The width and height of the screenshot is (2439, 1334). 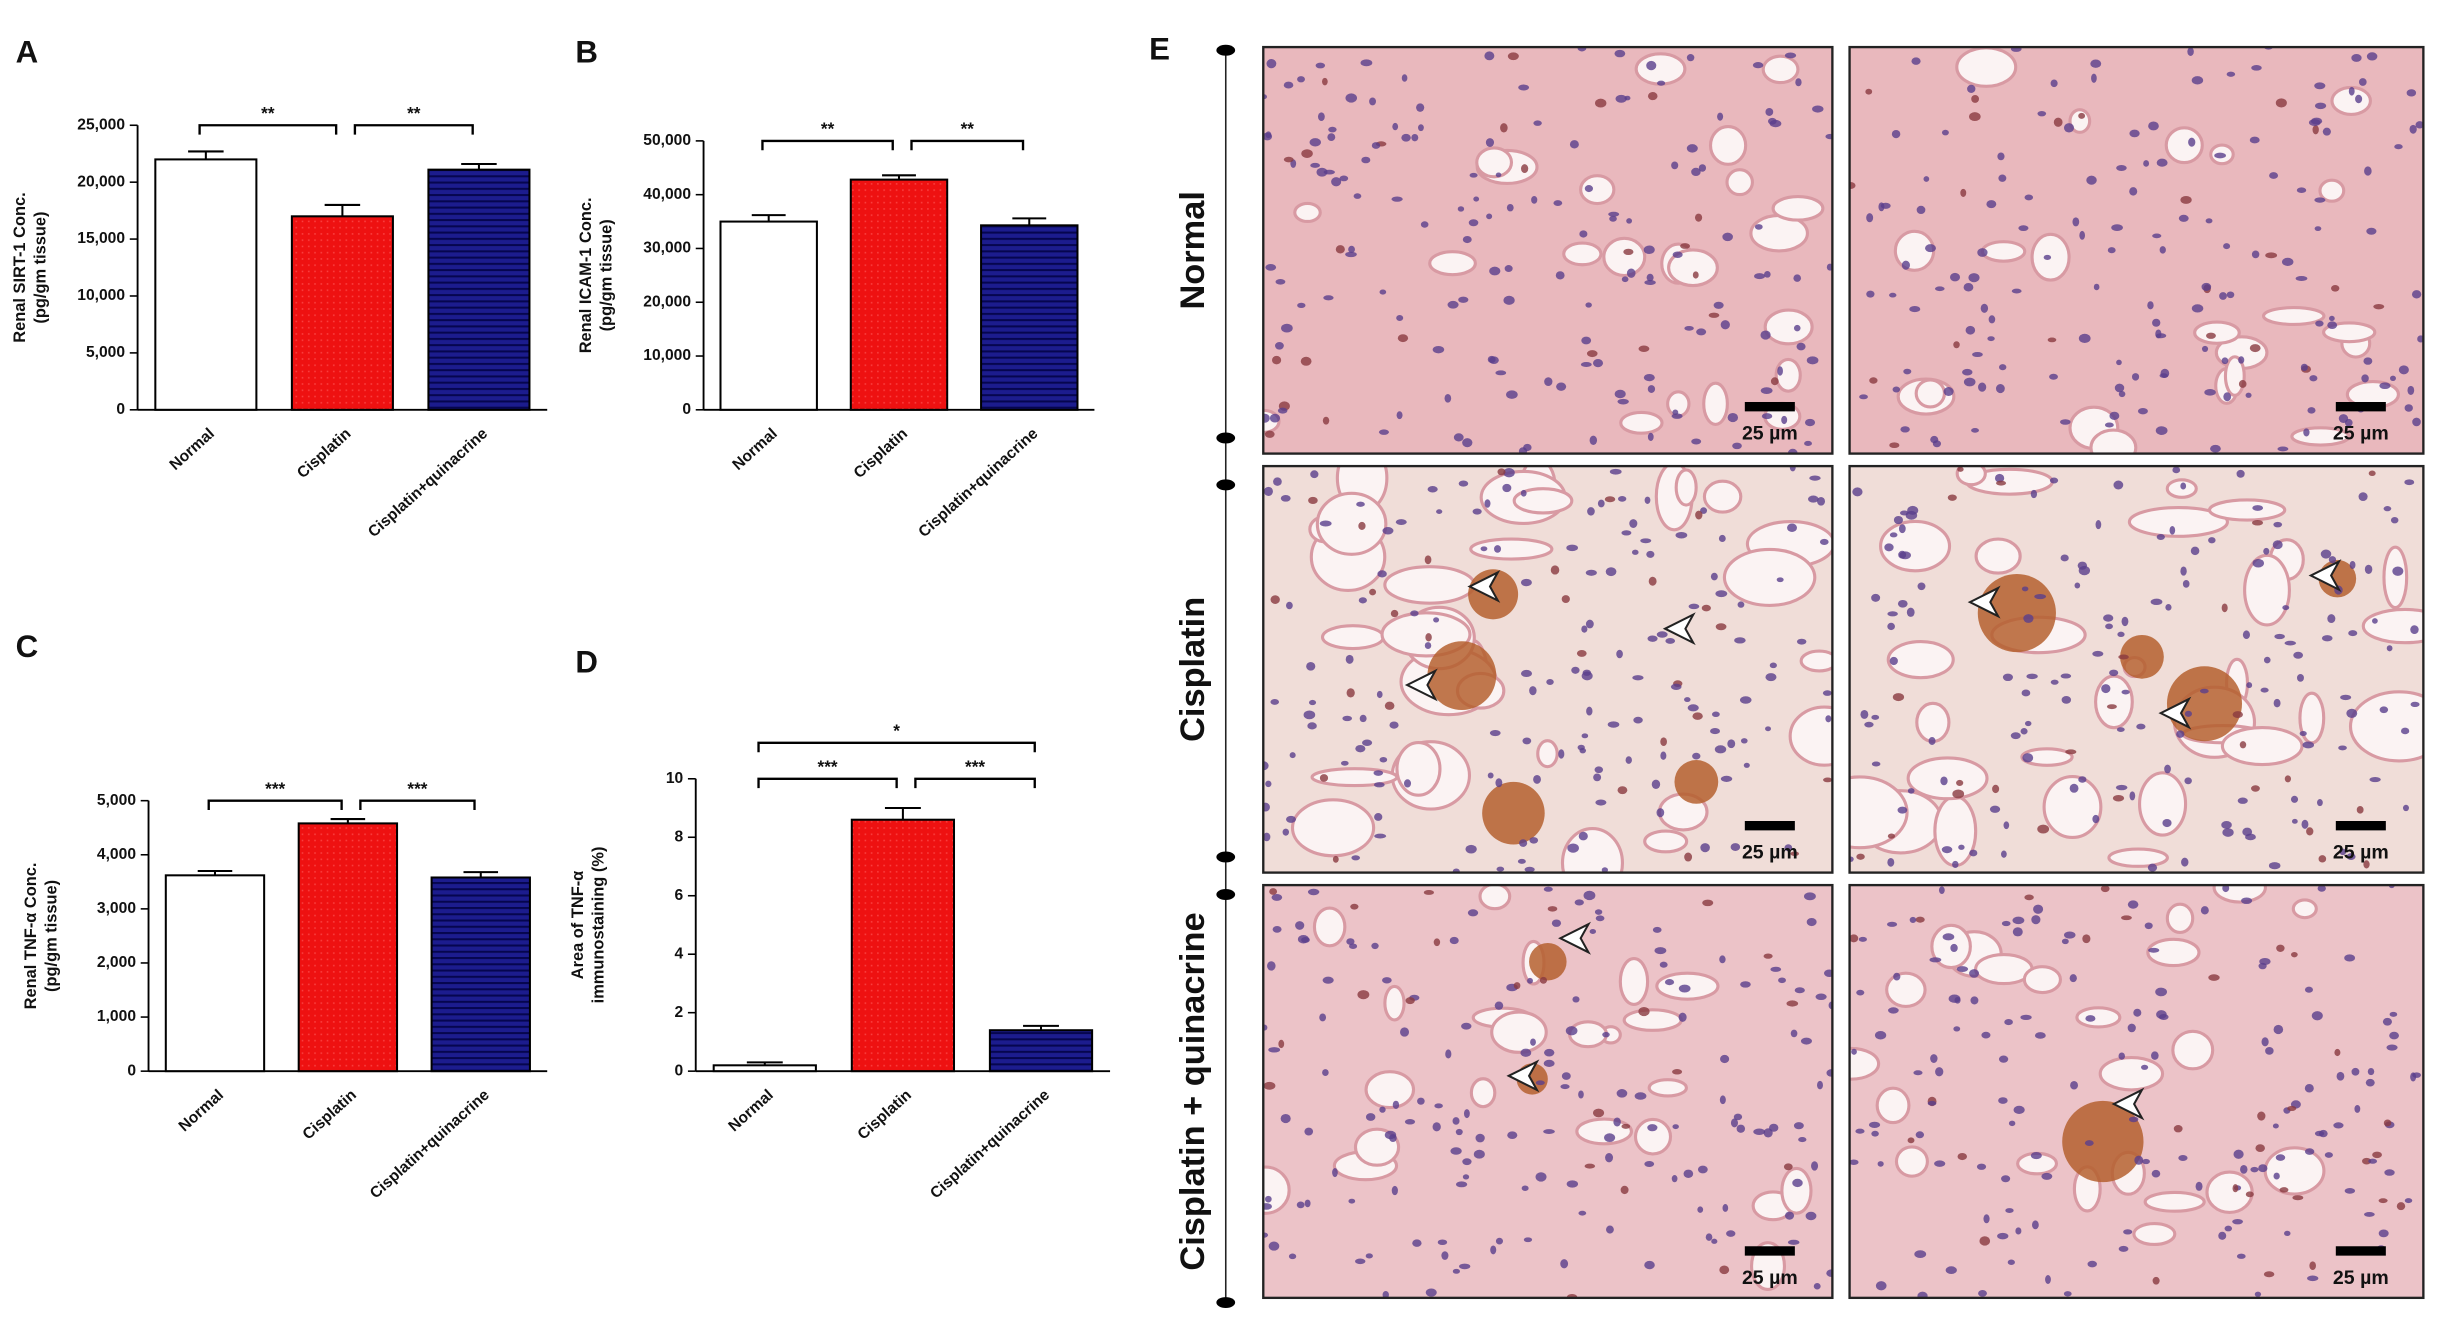 What do you see at coordinates (1769, 826) in the screenshot?
I see `scale-bar` at bounding box center [1769, 826].